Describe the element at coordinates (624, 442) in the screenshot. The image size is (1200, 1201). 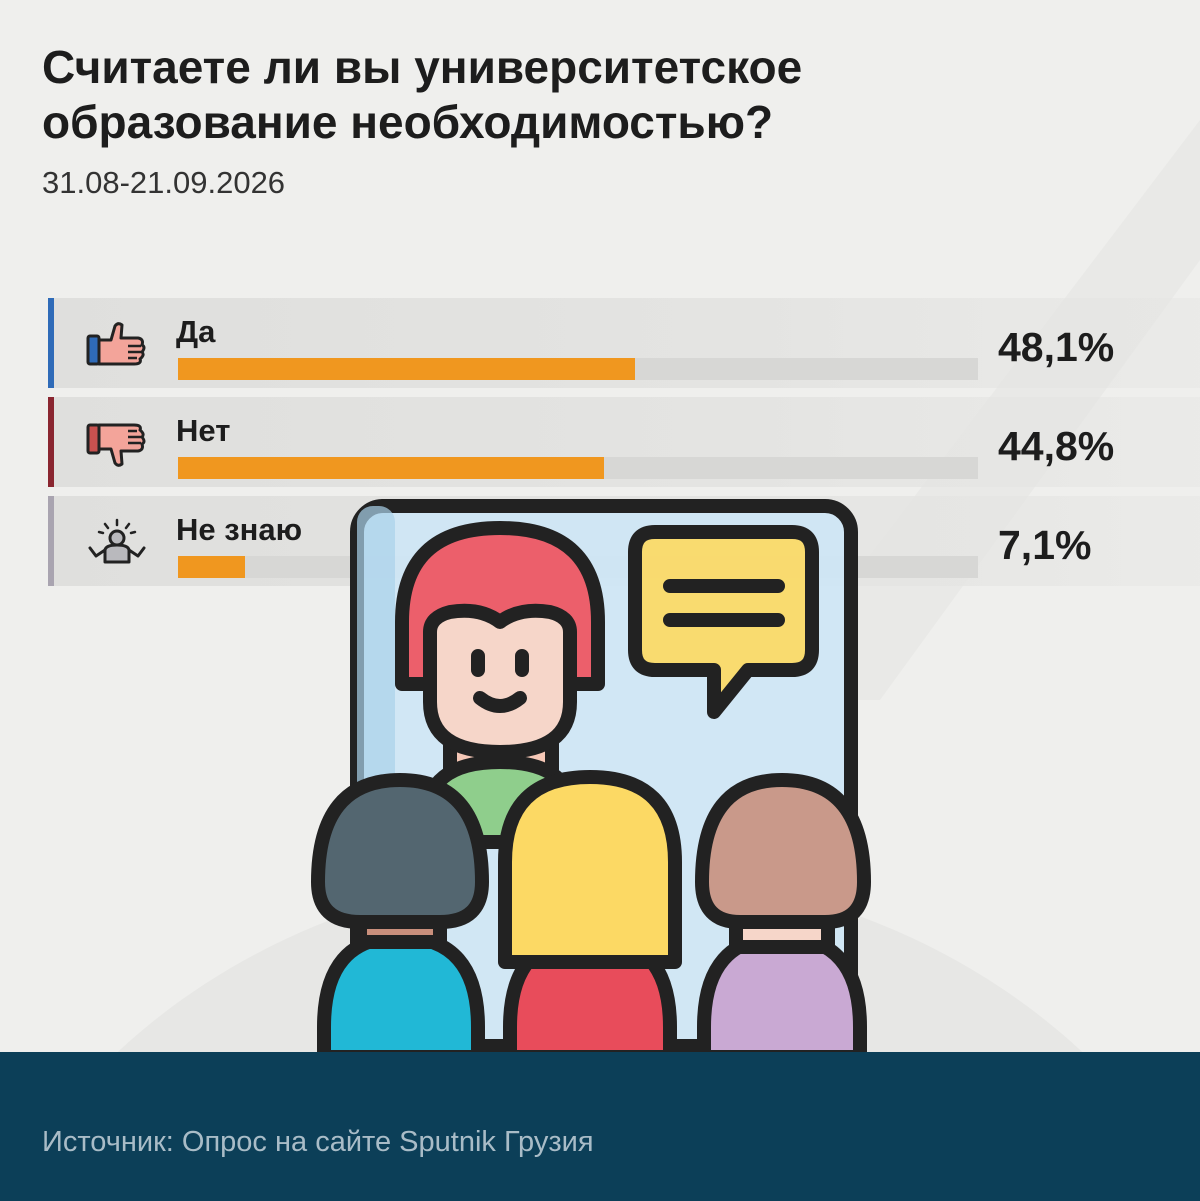
I see `bar-row-no: Нет 44,8%` at that location.